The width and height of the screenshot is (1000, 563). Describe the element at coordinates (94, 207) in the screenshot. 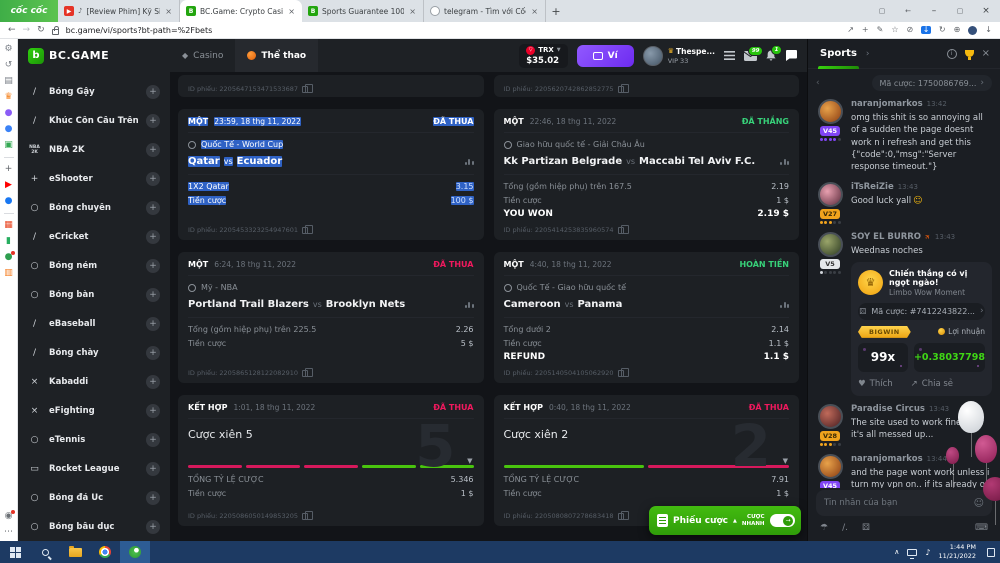

I see `sidebar-item: ○ Bóng chuyền +` at that location.